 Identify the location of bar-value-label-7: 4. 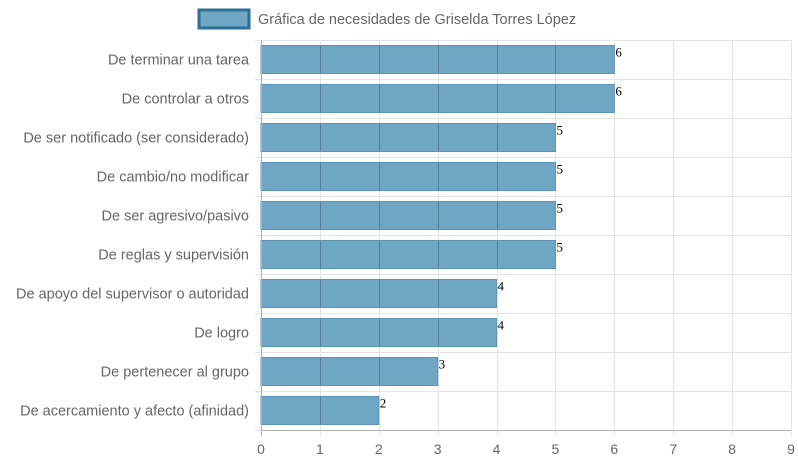
(501, 285).